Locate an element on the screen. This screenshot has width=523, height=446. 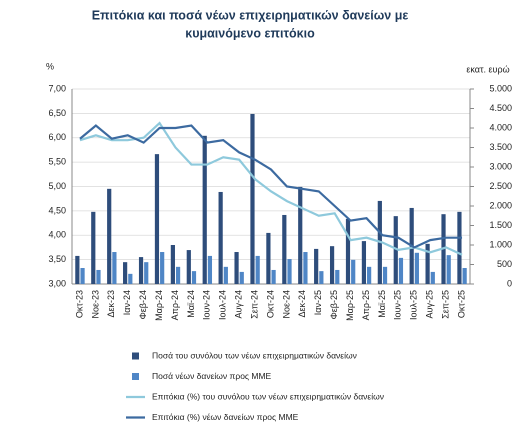
legend-label: Ποσά νέων δανείων προς ΜΜΕ is located at coordinates (212, 376).